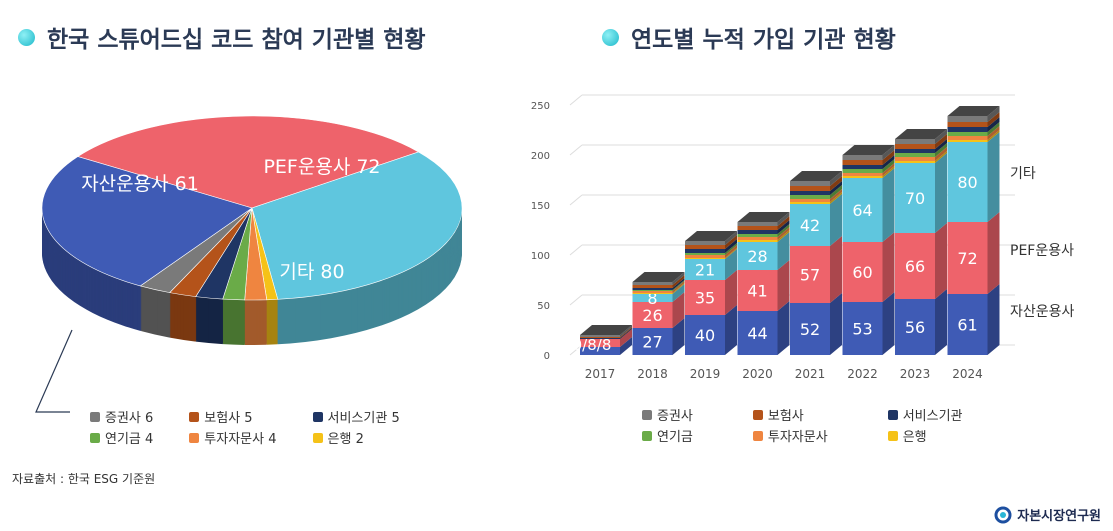 Image resolution: width=1113 pixels, height=531 pixels. Describe the element at coordinates (967, 124) in the screenshot. I see `bar-segment-보험사-2024` at that location.